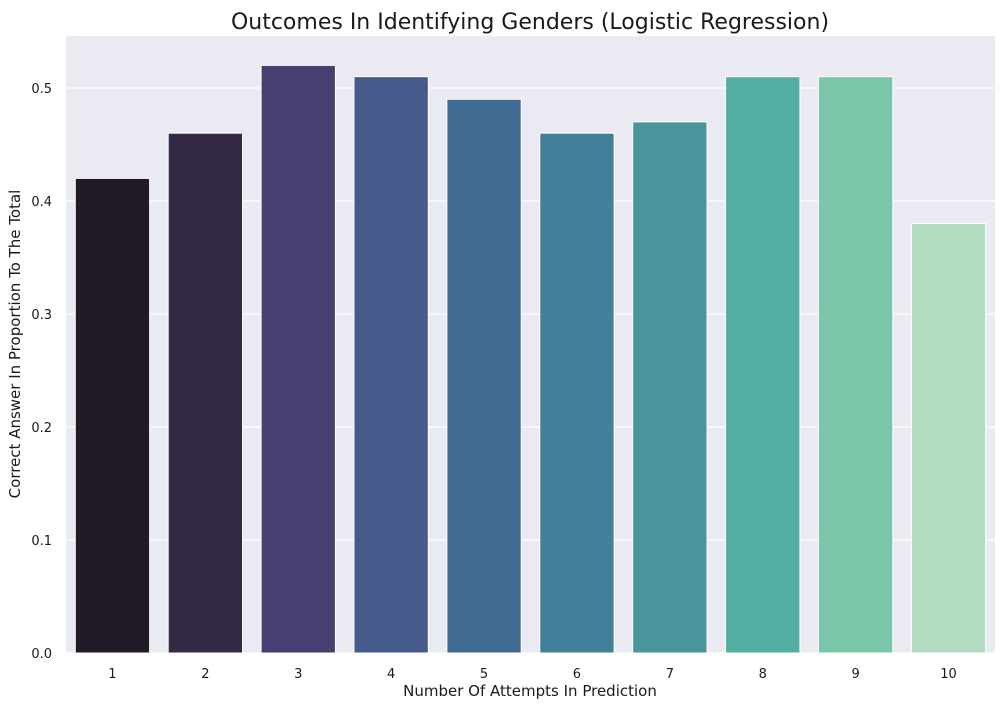  What do you see at coordinates (948, 674) in the screenshot?
I see `x-tick-label: 10` at bounding box center [948, 674].